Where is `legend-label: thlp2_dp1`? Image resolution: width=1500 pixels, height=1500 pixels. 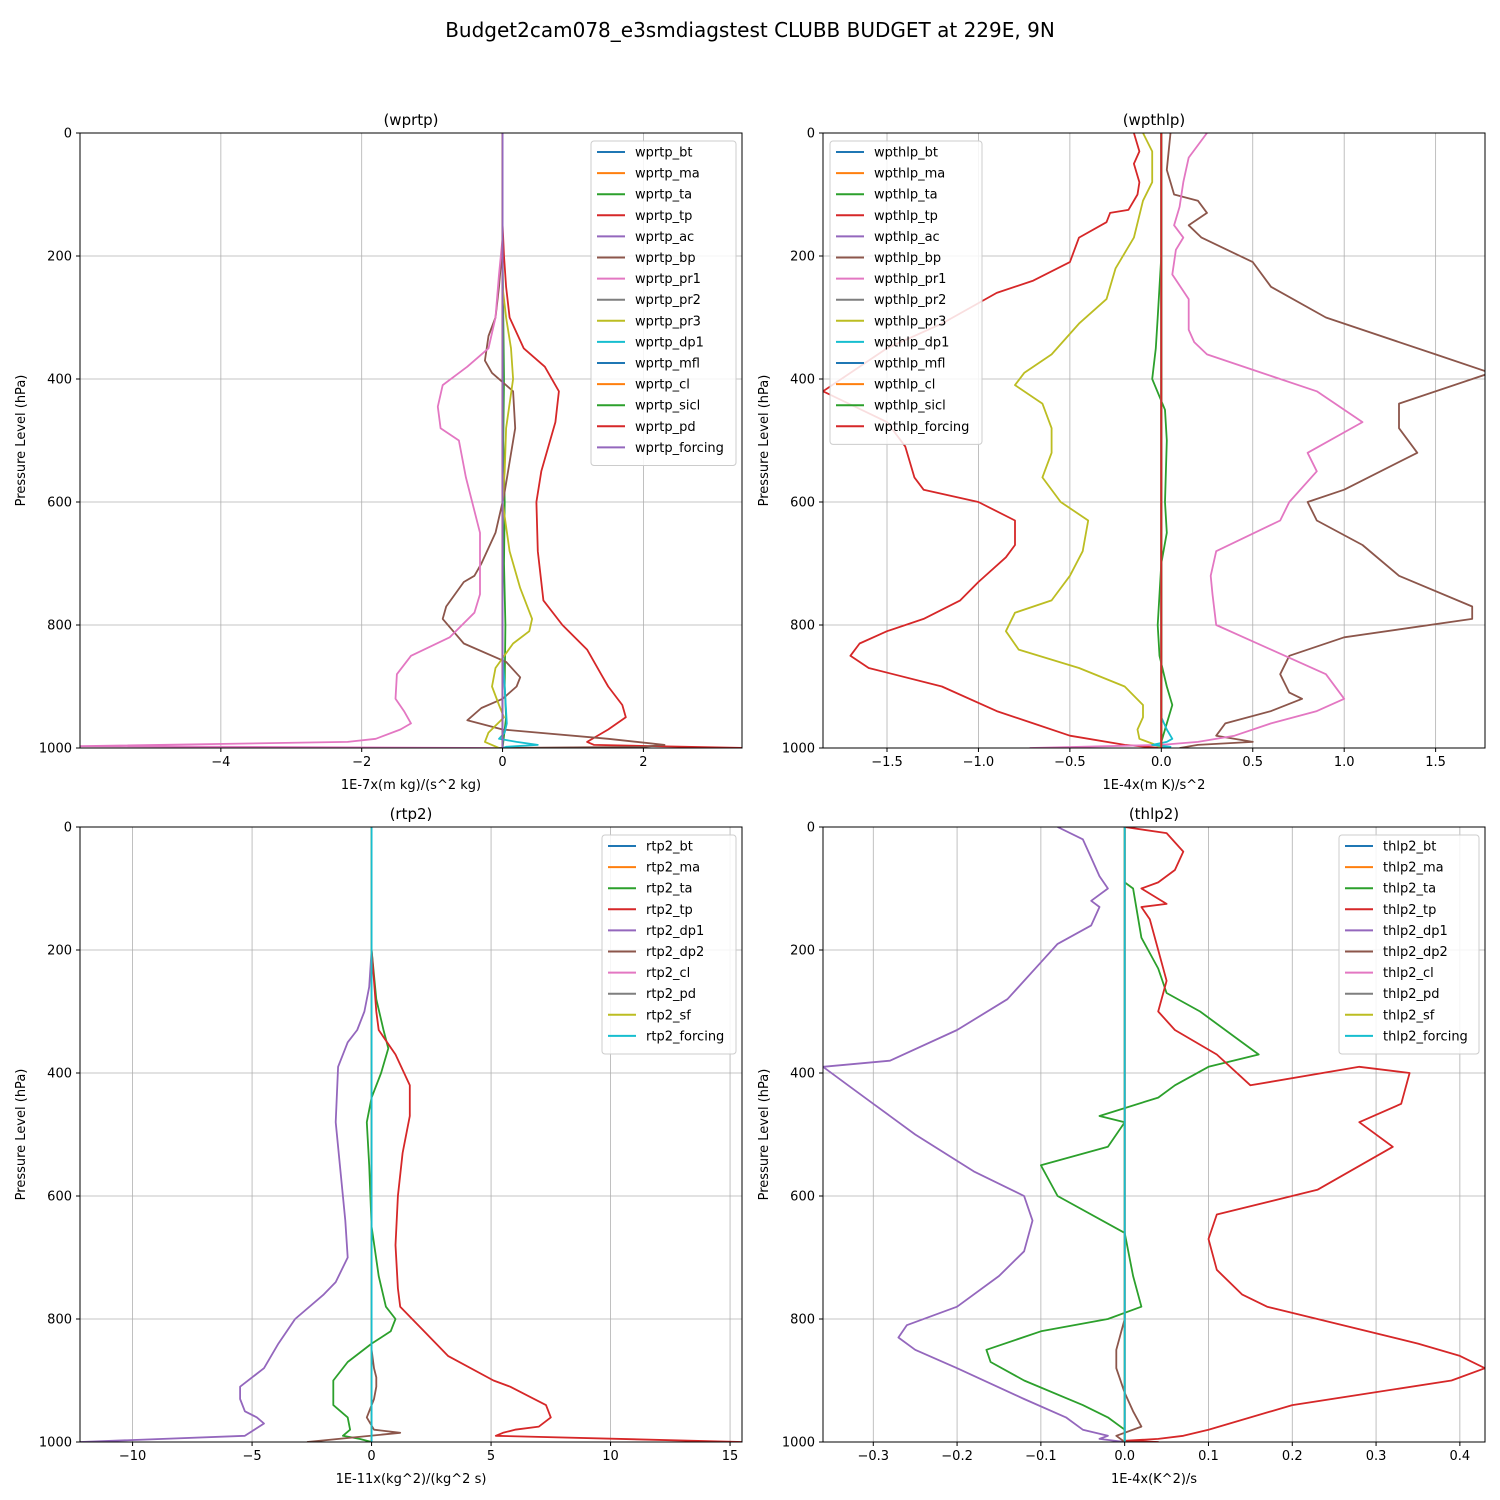
legend-label: thlp2_dp1 is located at coordinates (1415, 931).